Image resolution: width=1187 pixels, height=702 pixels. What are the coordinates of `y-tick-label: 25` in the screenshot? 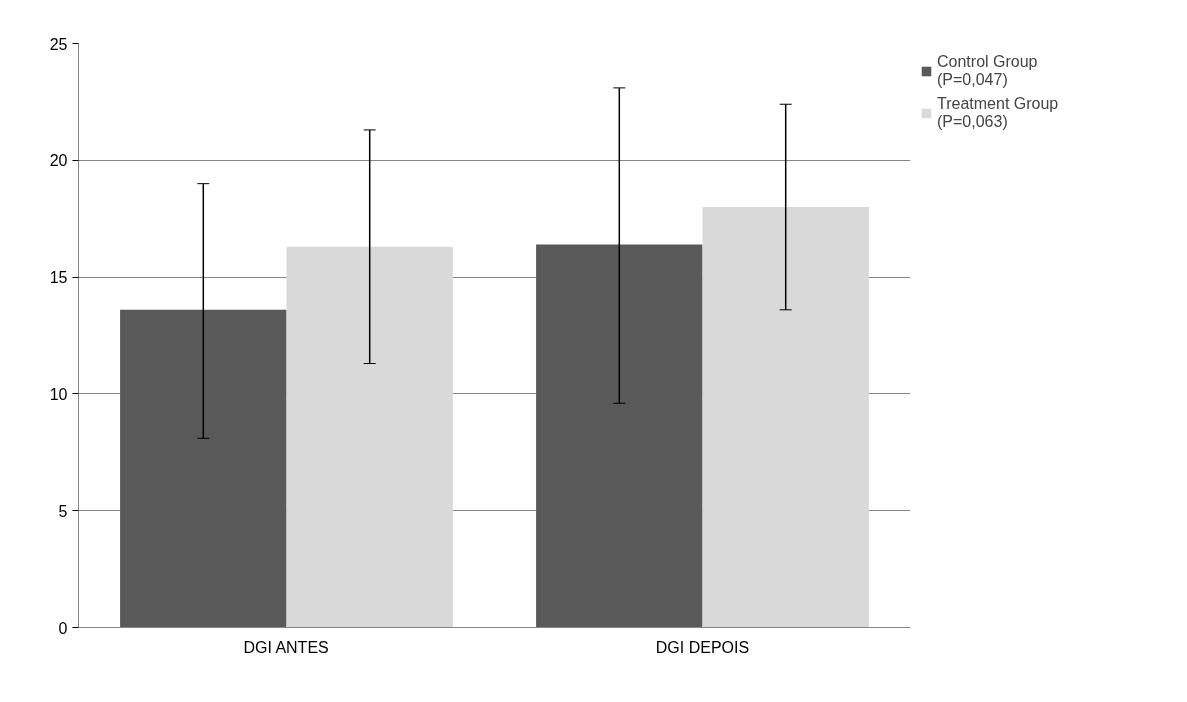 It's located at (58, 44).